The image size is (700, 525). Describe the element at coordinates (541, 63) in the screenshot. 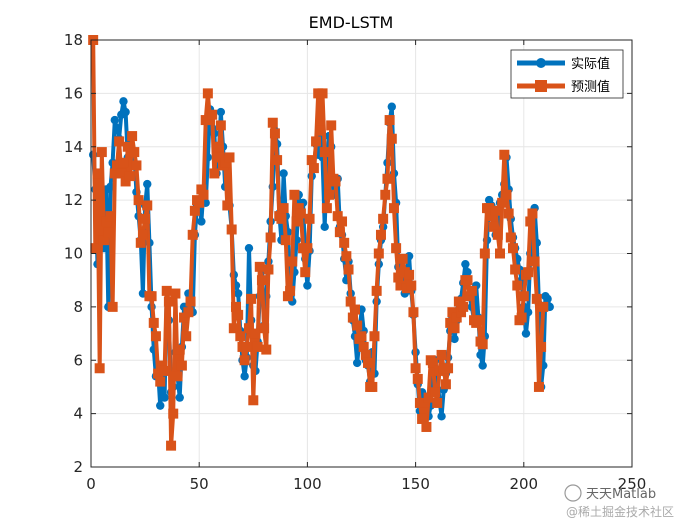

I see `legend-marker-actual` at that location.